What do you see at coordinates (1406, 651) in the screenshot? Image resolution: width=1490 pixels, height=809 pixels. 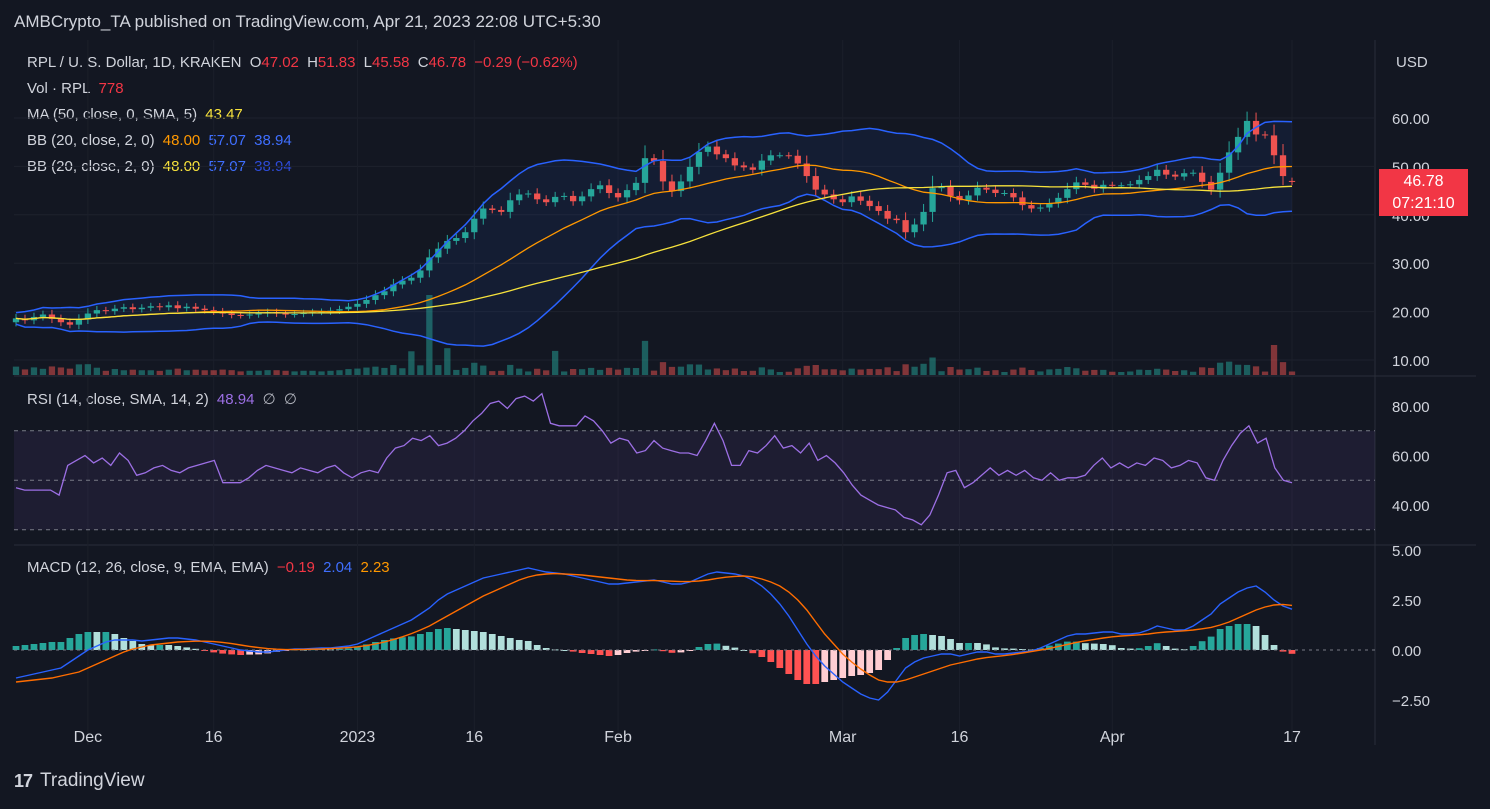 I see `macd-tick-label: 0.00` at bounding box center [1406, 651].